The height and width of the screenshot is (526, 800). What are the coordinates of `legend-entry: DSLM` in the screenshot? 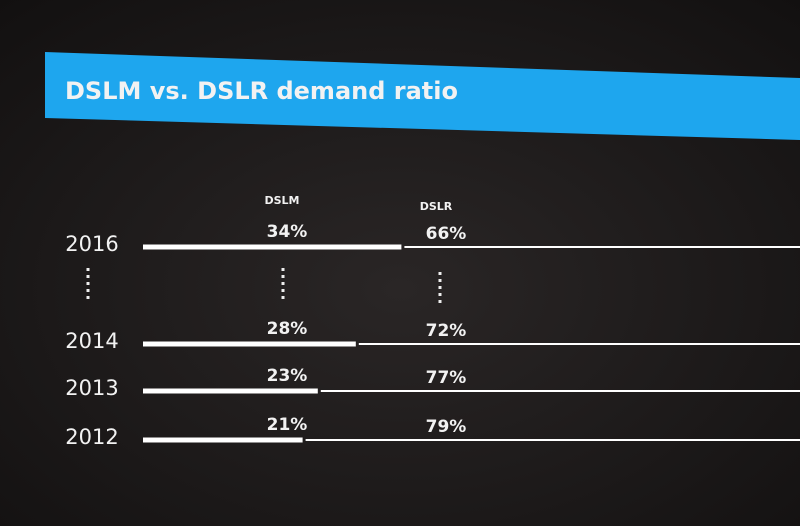 It's located at (281, 200).